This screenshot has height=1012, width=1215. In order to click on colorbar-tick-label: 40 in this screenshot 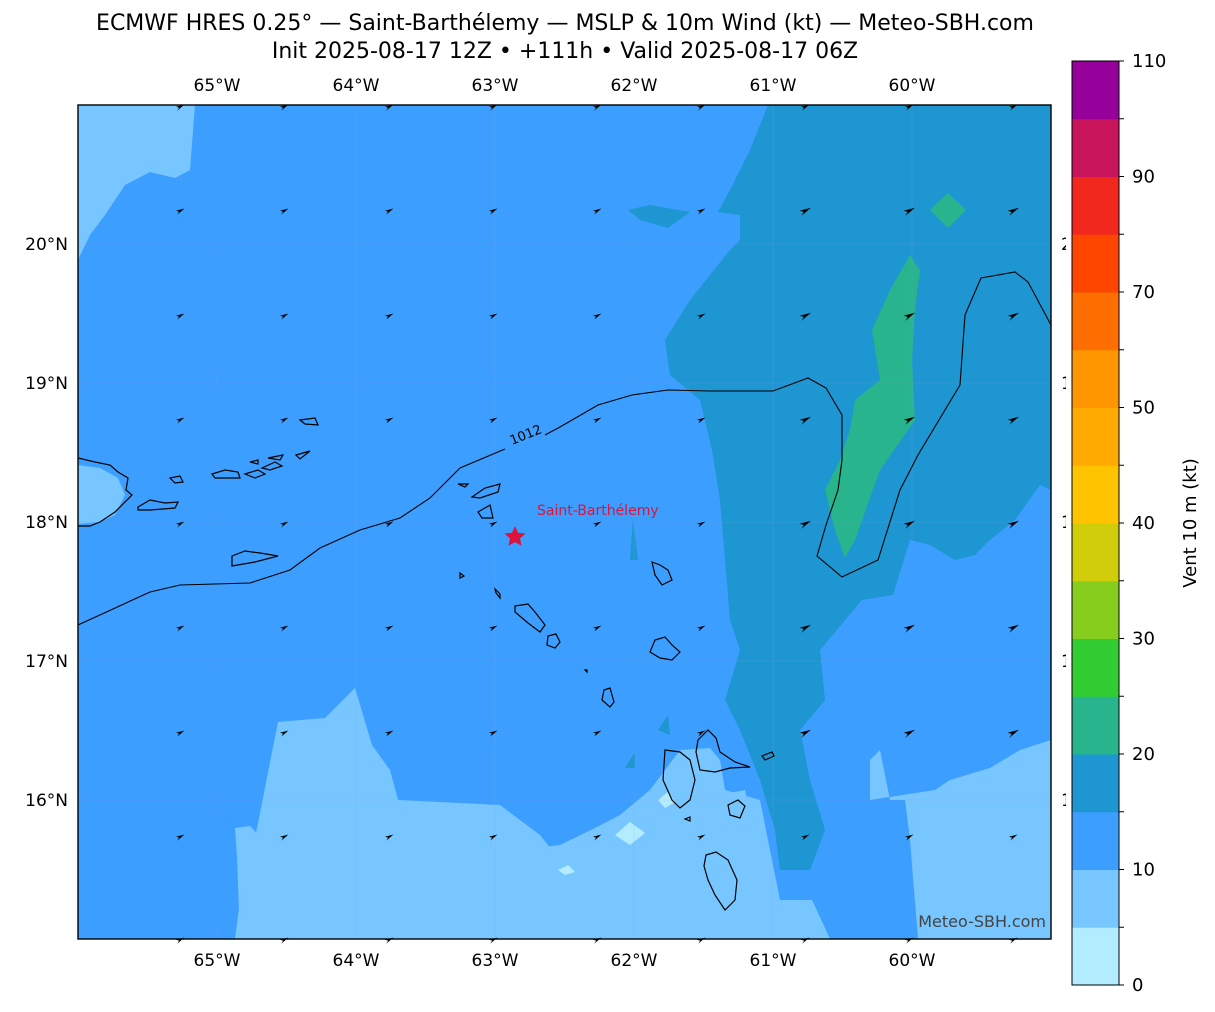, I will do `click(1143, 523)`.